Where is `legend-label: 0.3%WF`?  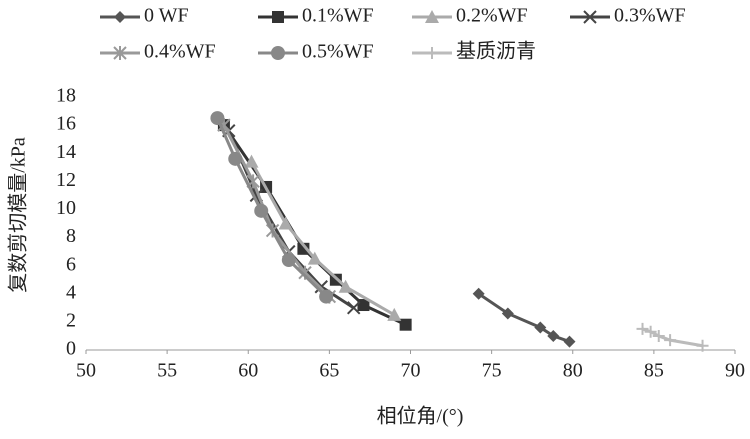 legend-label: 0.3%WF is located at coordinates (650, 16).